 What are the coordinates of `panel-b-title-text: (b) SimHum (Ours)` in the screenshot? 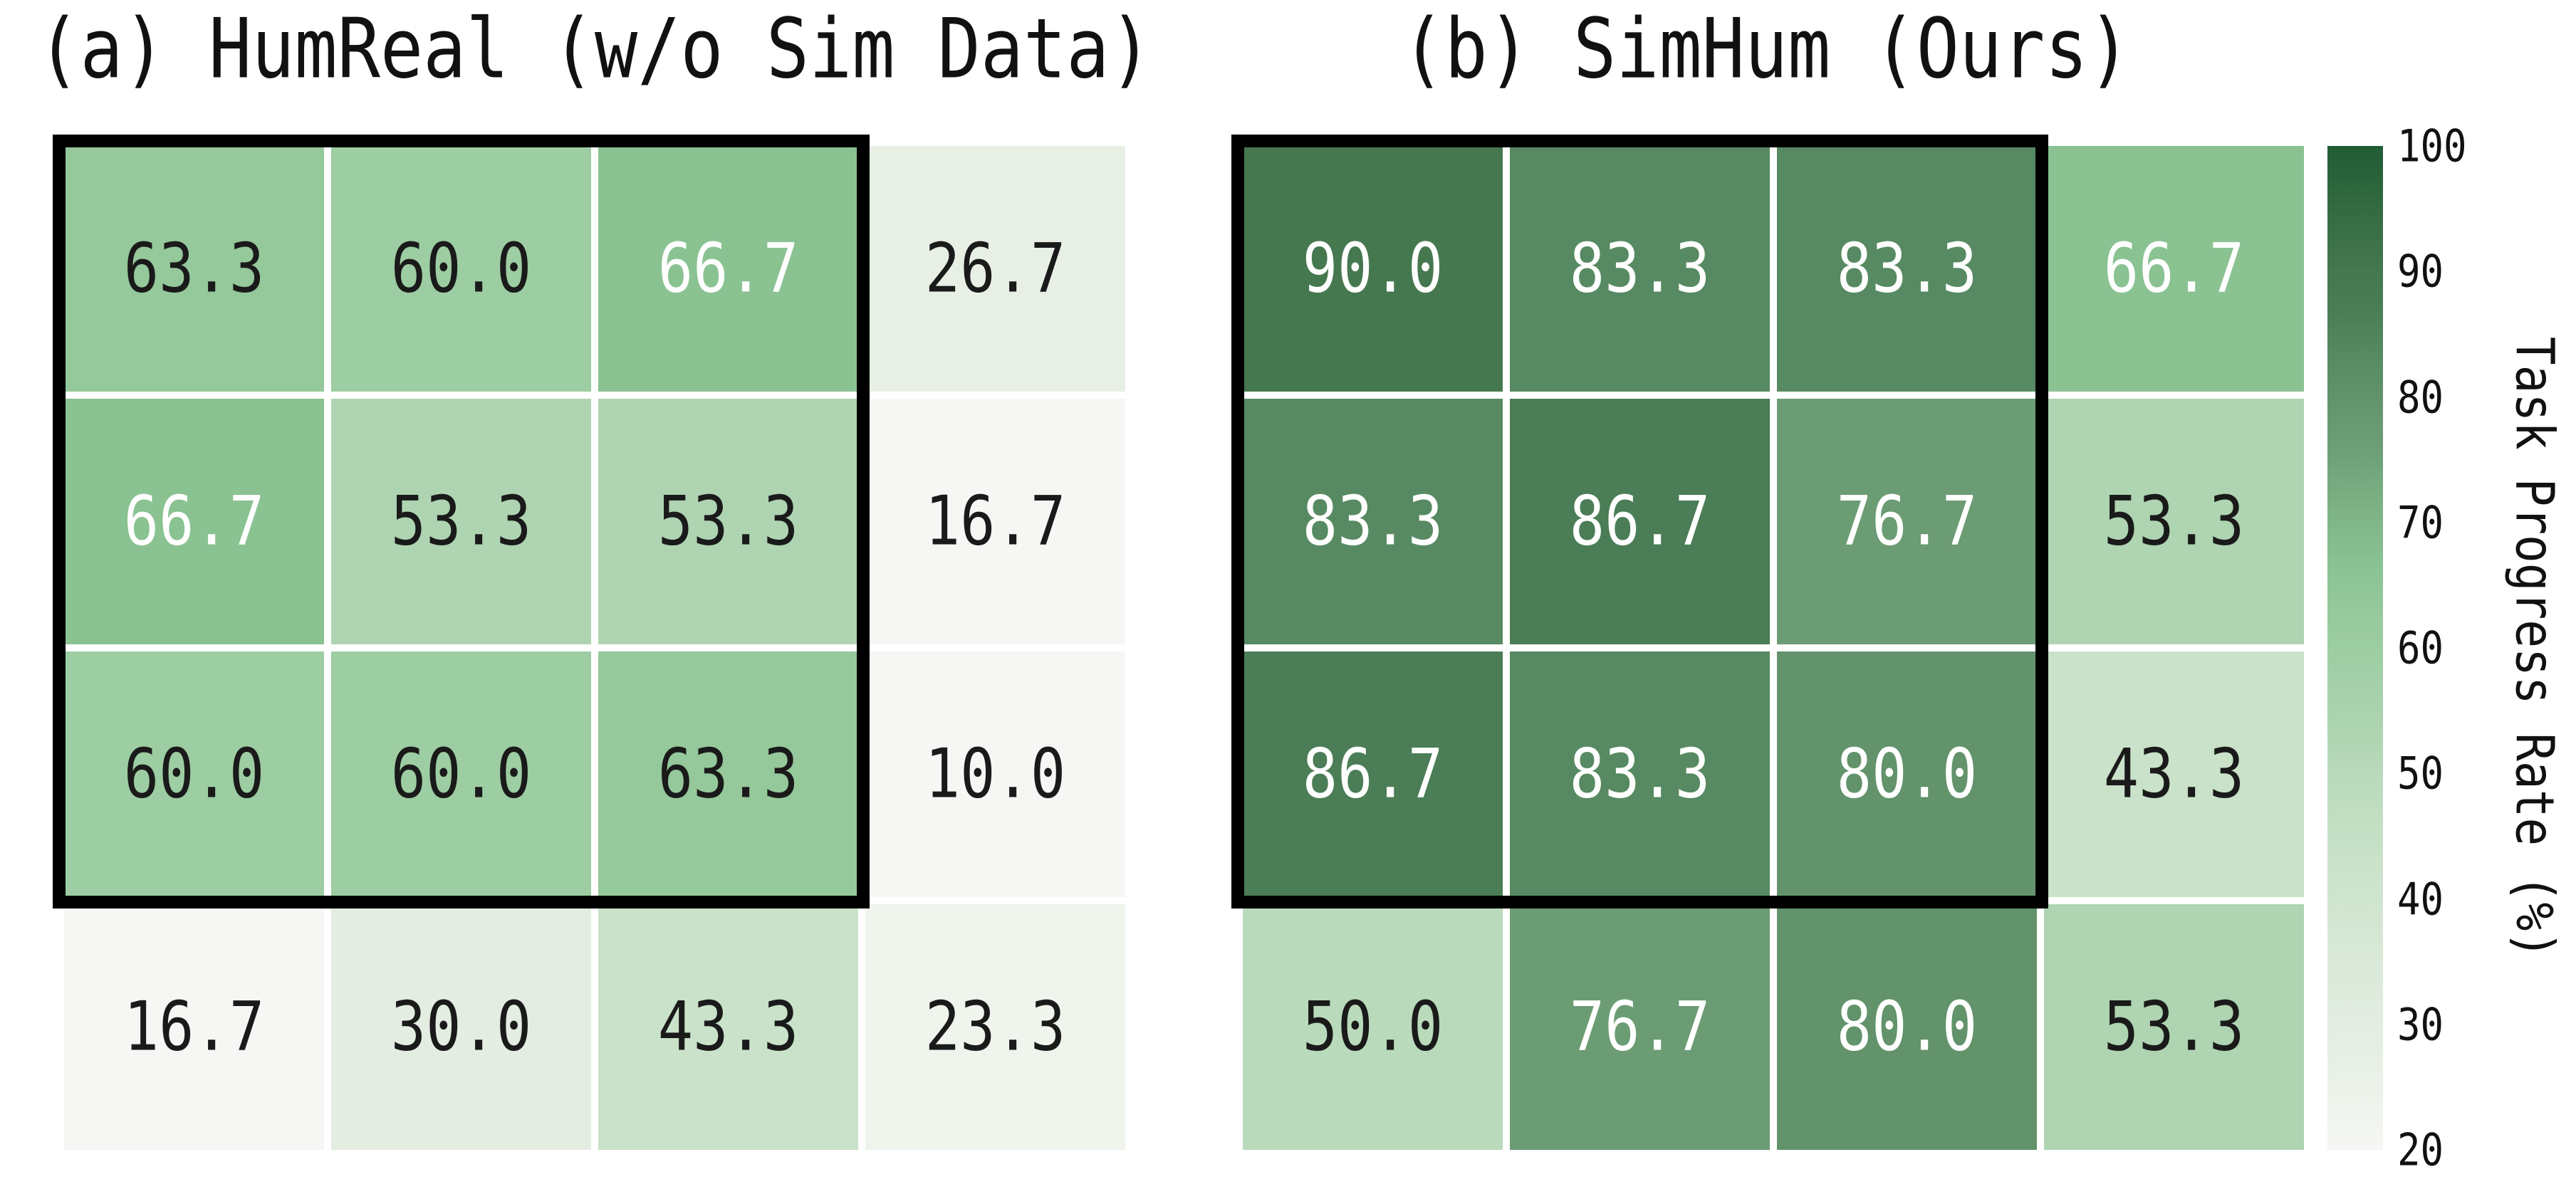 It's located at (1766, 49).